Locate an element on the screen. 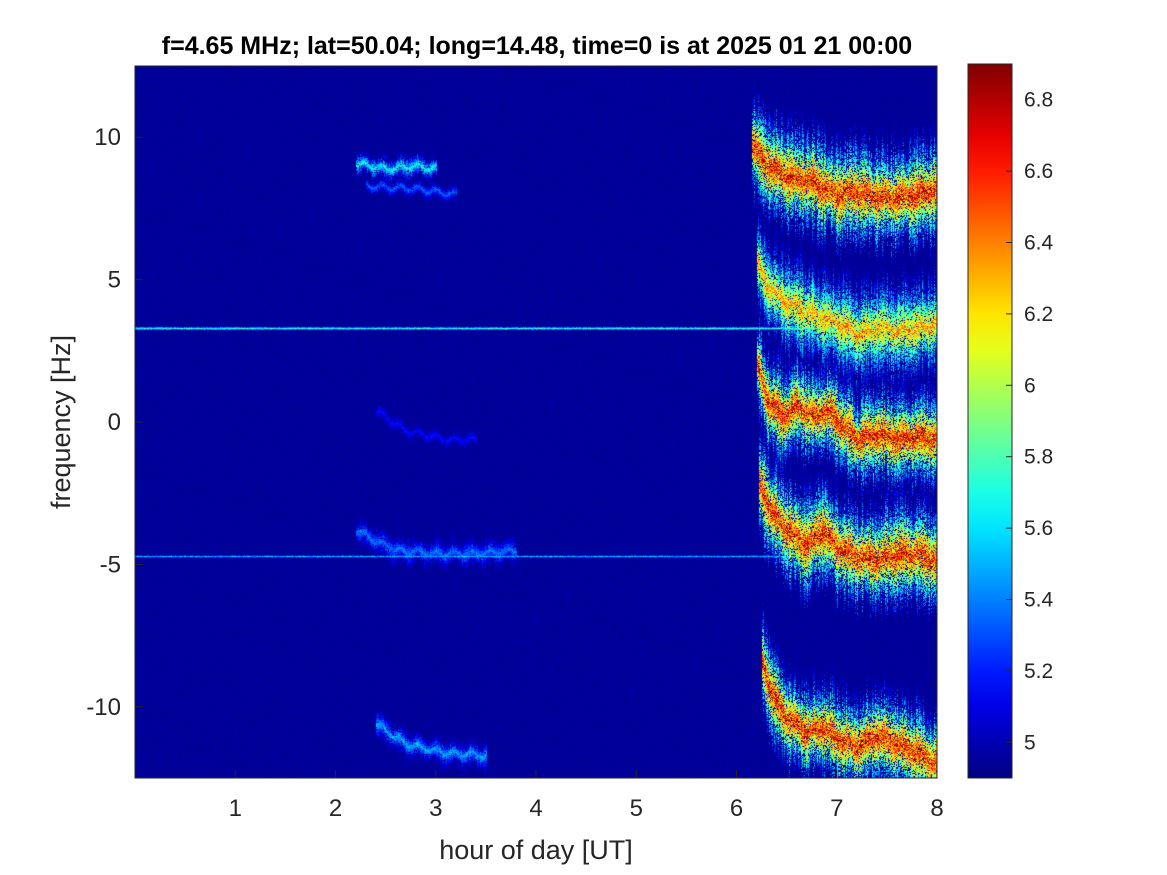  x-tick-label: 5 is located at coordinates (636, 808).